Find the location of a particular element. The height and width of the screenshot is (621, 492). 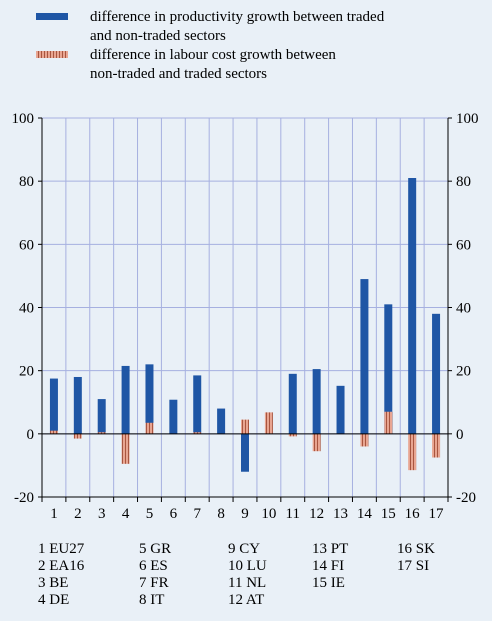

x-tick-label: 6 is located at coordinates (174, 514).